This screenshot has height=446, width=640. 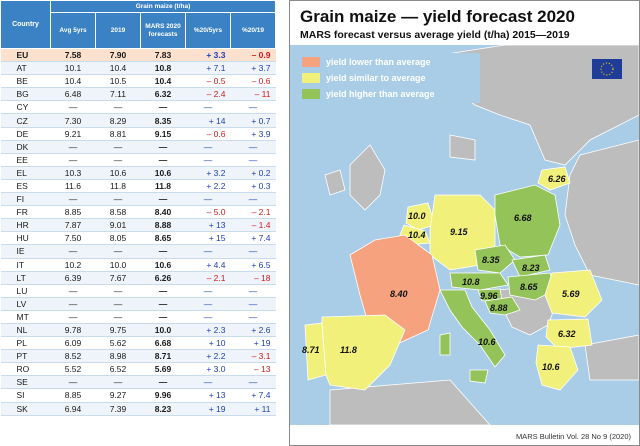 I want to click on yield-label-sk: 8.23, so click(x=531, y=268).